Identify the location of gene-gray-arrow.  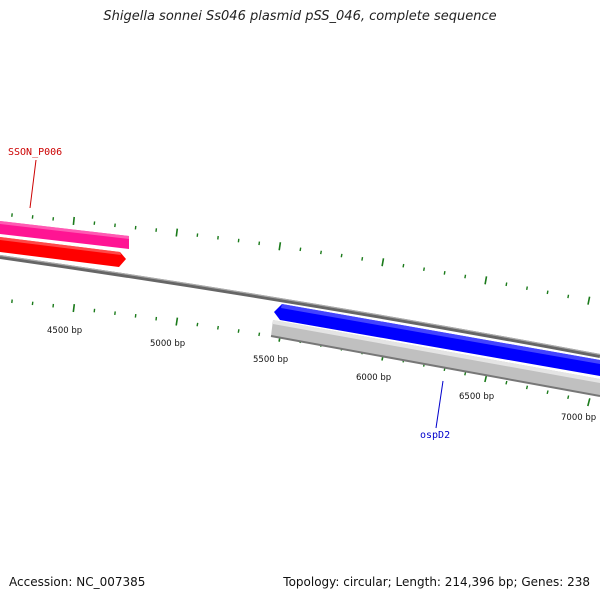
(435, 358).